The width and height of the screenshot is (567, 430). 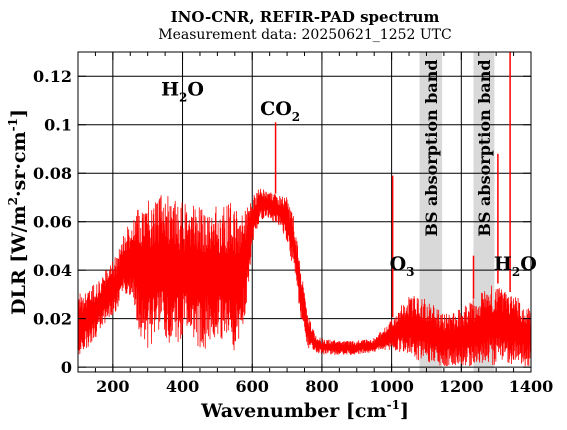 What do you see at coordinates (58, 125) in the screenshot?
I see `y-tick-label-6: 0.1` at bounding box center [58, 125].